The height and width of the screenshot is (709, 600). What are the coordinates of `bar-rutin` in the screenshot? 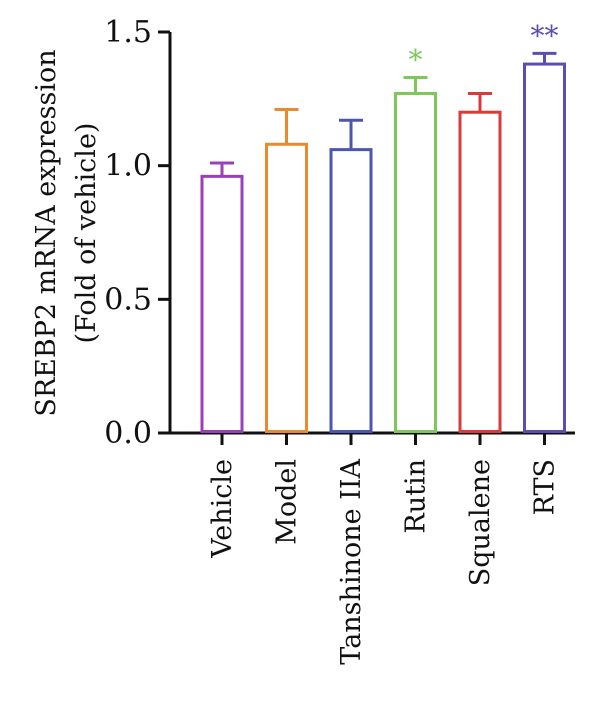 It's located at (415, 262).